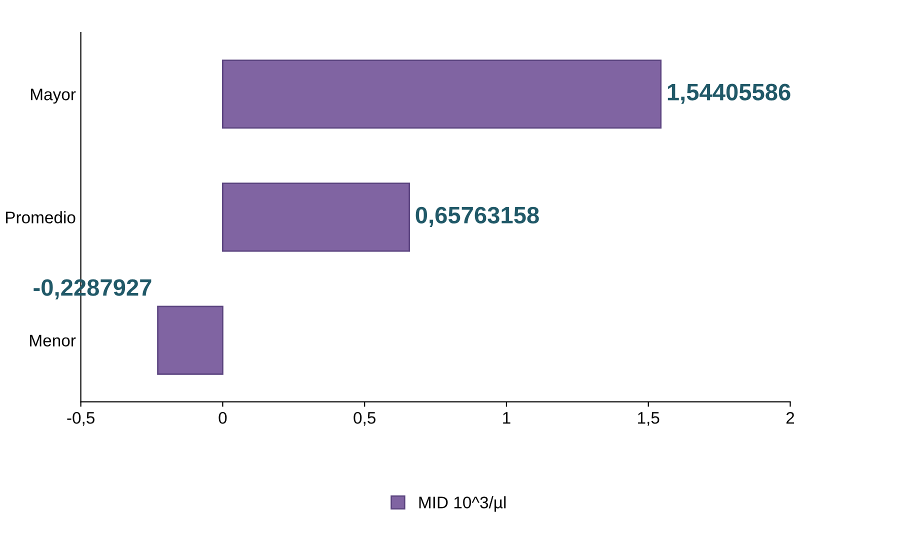  What do you see at coordinates (506, 418) in the screenshot?
I see `x-tick-label: 1` at bounding box center [506, 418].